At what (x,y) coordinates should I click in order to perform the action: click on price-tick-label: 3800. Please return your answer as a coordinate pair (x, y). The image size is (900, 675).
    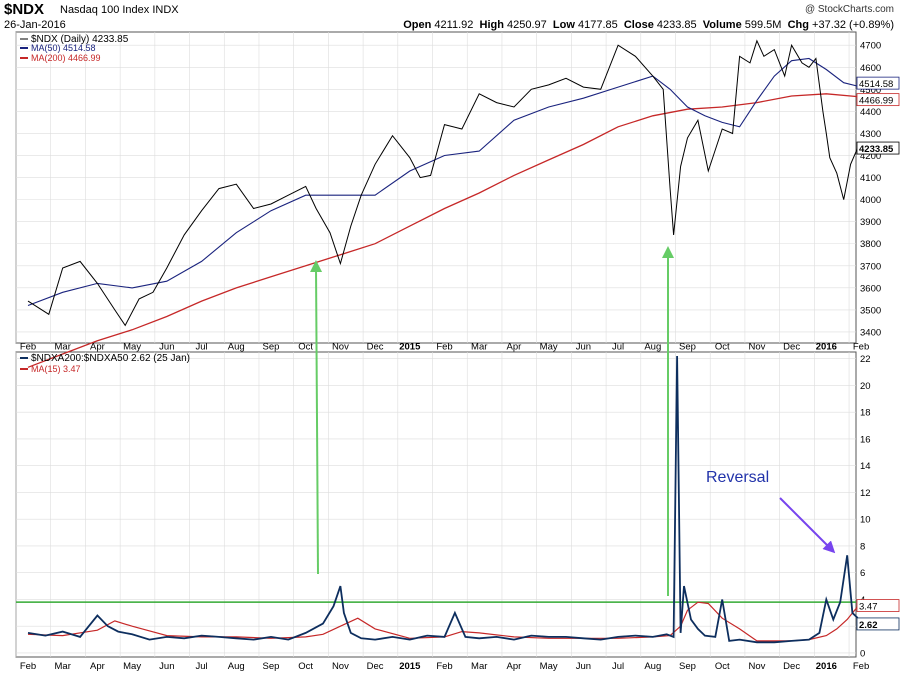
    Looking at the image, I should click on (870, 244).